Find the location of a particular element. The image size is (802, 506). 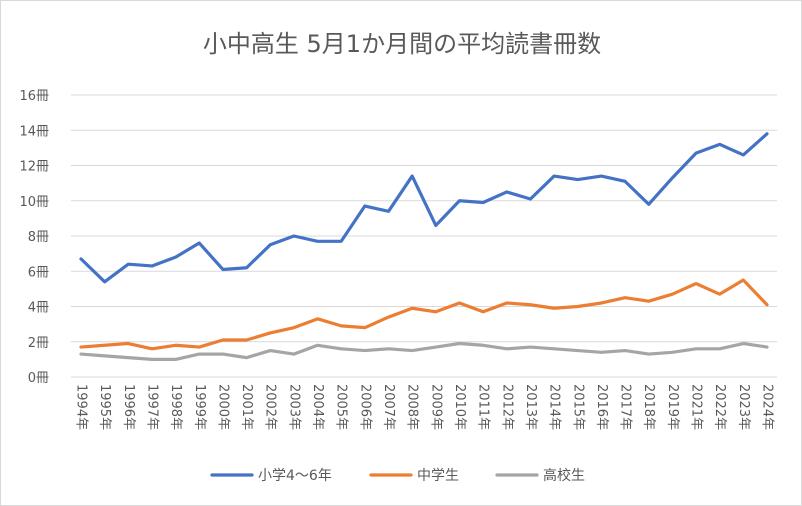

x-tick-label: 2005年 is located at coordinates (341, 407).